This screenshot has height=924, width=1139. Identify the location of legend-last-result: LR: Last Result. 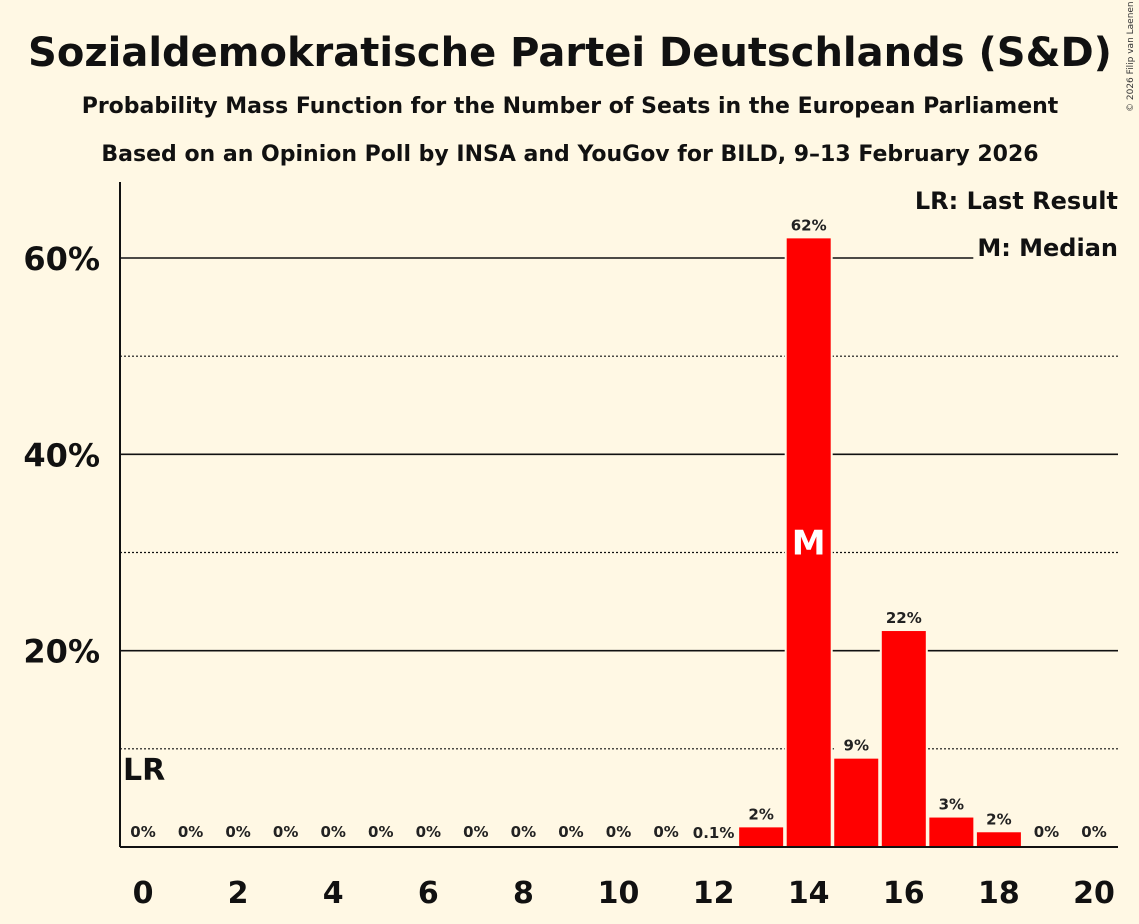
(1016, 201).